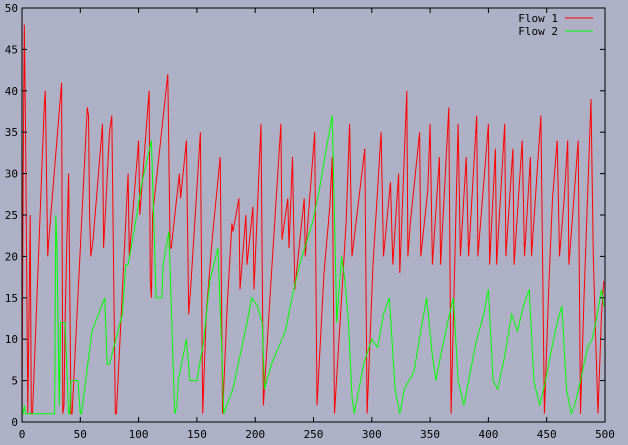 The height and width of the screenshot is (445, 628). Describe the element at coordinates (255, 434) in the screenshot. I see `x-tick-label: 200` at that location.